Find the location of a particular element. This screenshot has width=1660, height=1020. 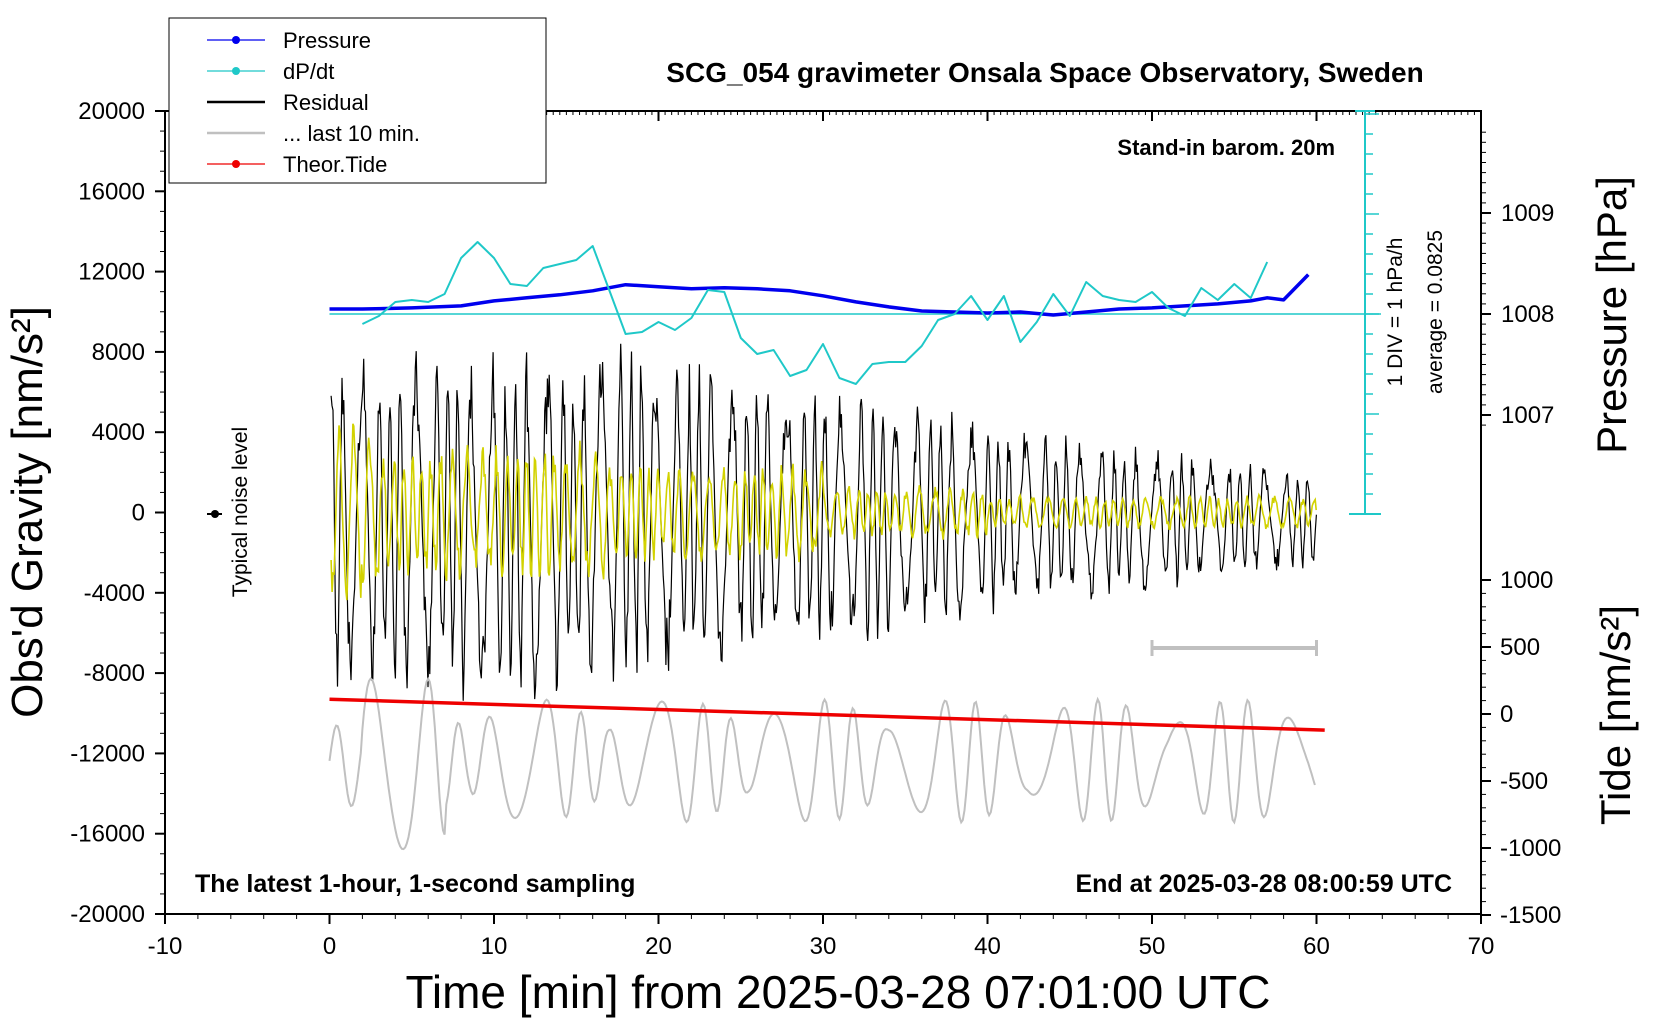

y-axis-title-pressure: Pressure [hPa] is located at coordinates (1611, 315).